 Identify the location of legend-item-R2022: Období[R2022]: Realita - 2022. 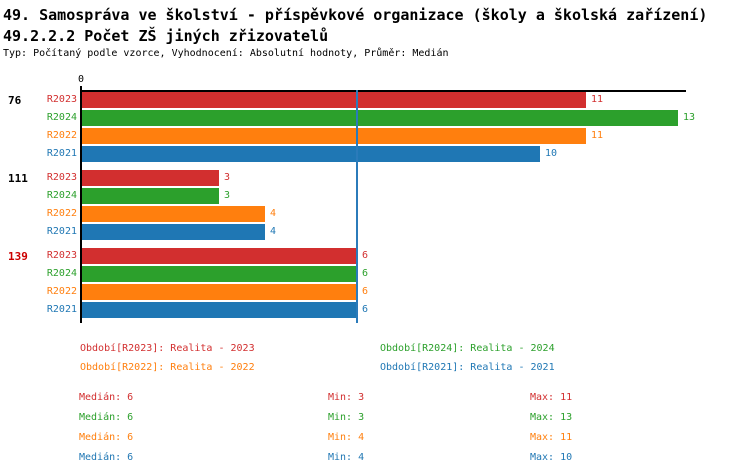
(167, 367).